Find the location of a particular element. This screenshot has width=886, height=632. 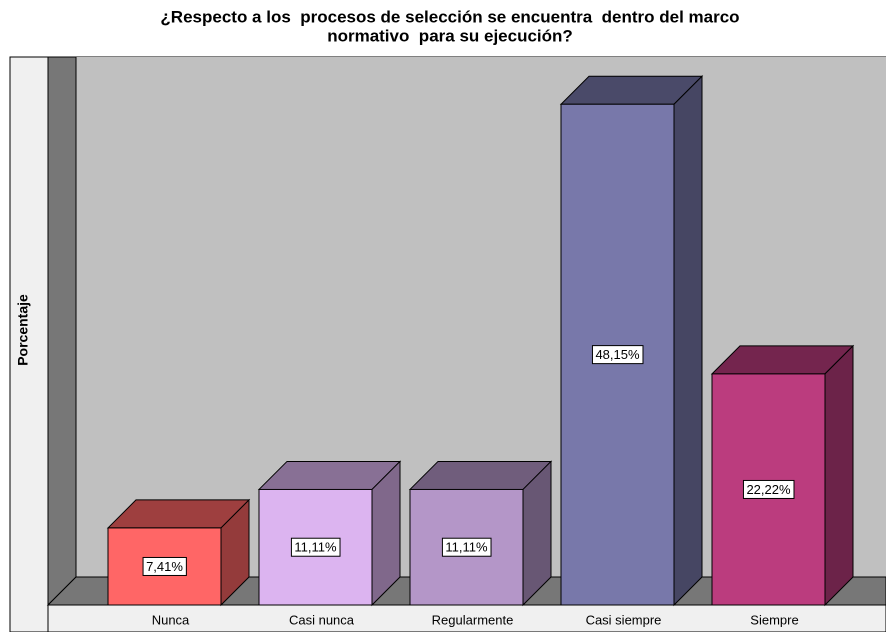

y-axis-label: Porcentaje is located at coordinates (23, 330).